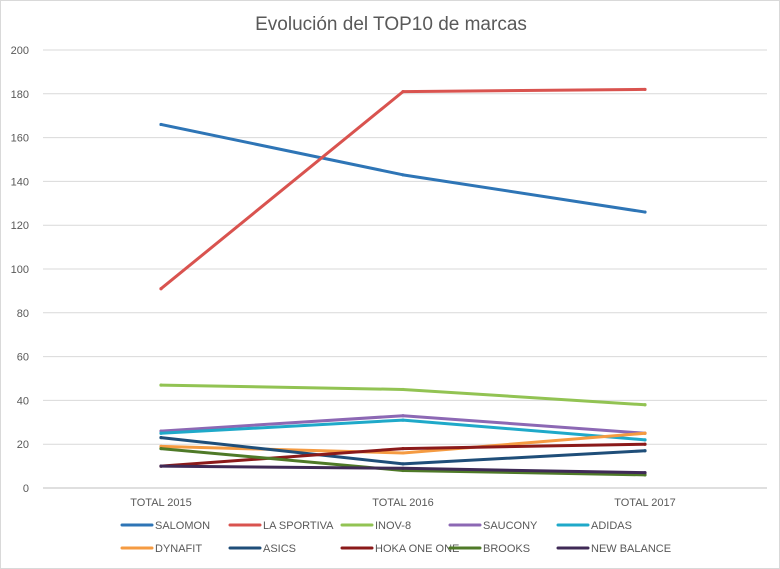 The height and width of the screenshot is (569, 780). Describe the element at coordinates (20, 182) in the screenshot. I see `y-tick-label: 140` at that location.